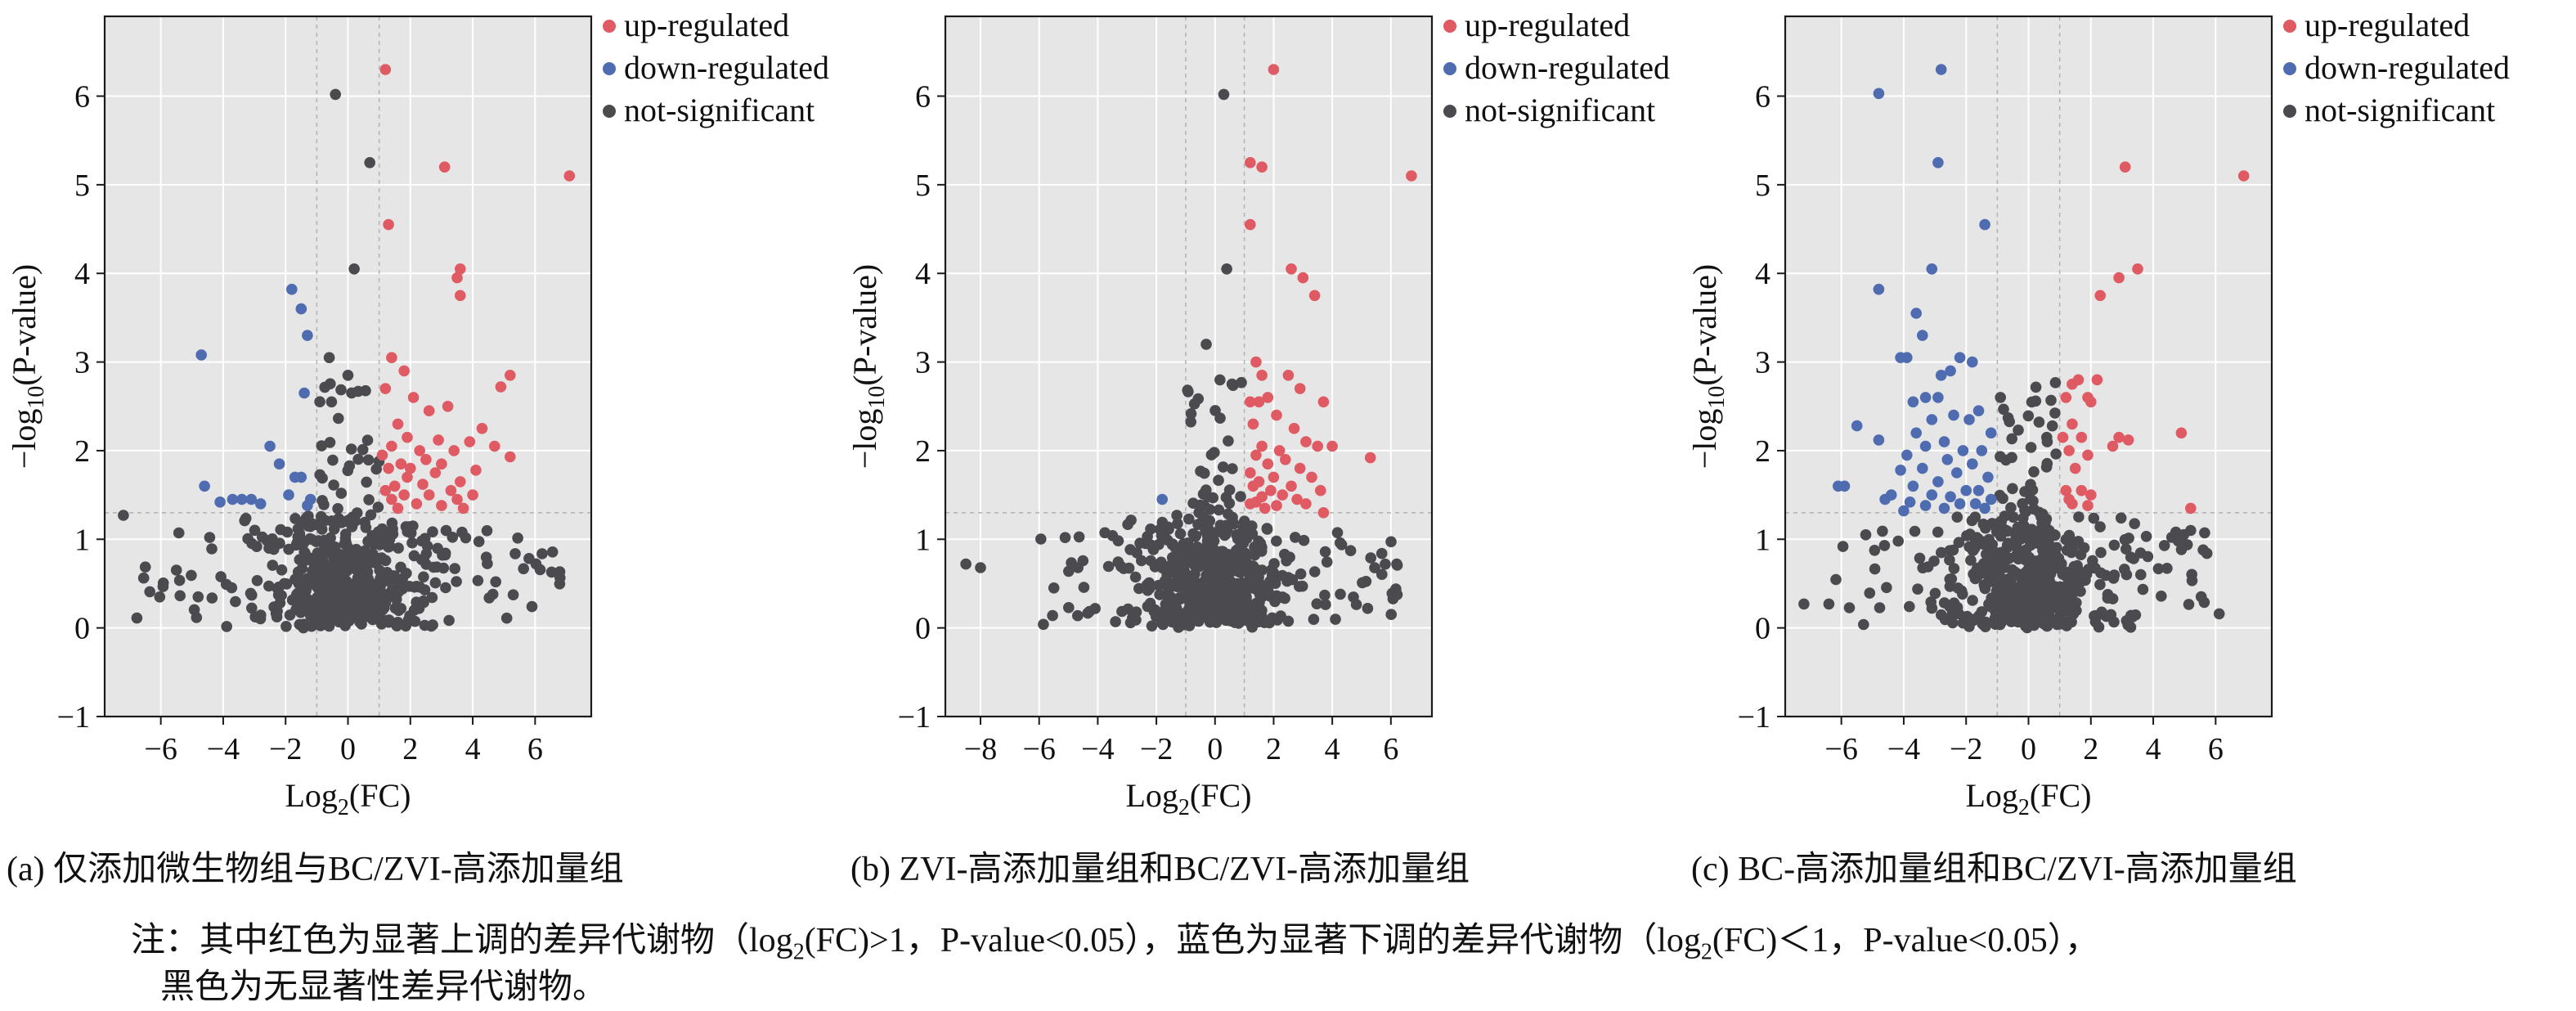 The width and height of the screenshot is (2576, 1011). I want to click on x-tick-label: 4, so click(1332, 749).